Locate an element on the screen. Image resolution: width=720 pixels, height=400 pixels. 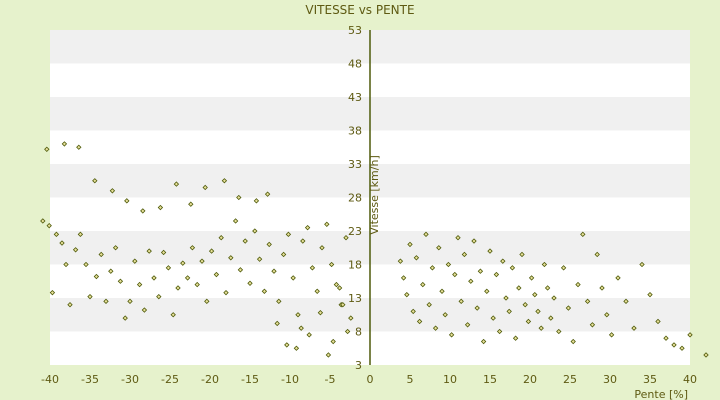
x-tick-label: 10 is located at coordinates (450, 379).